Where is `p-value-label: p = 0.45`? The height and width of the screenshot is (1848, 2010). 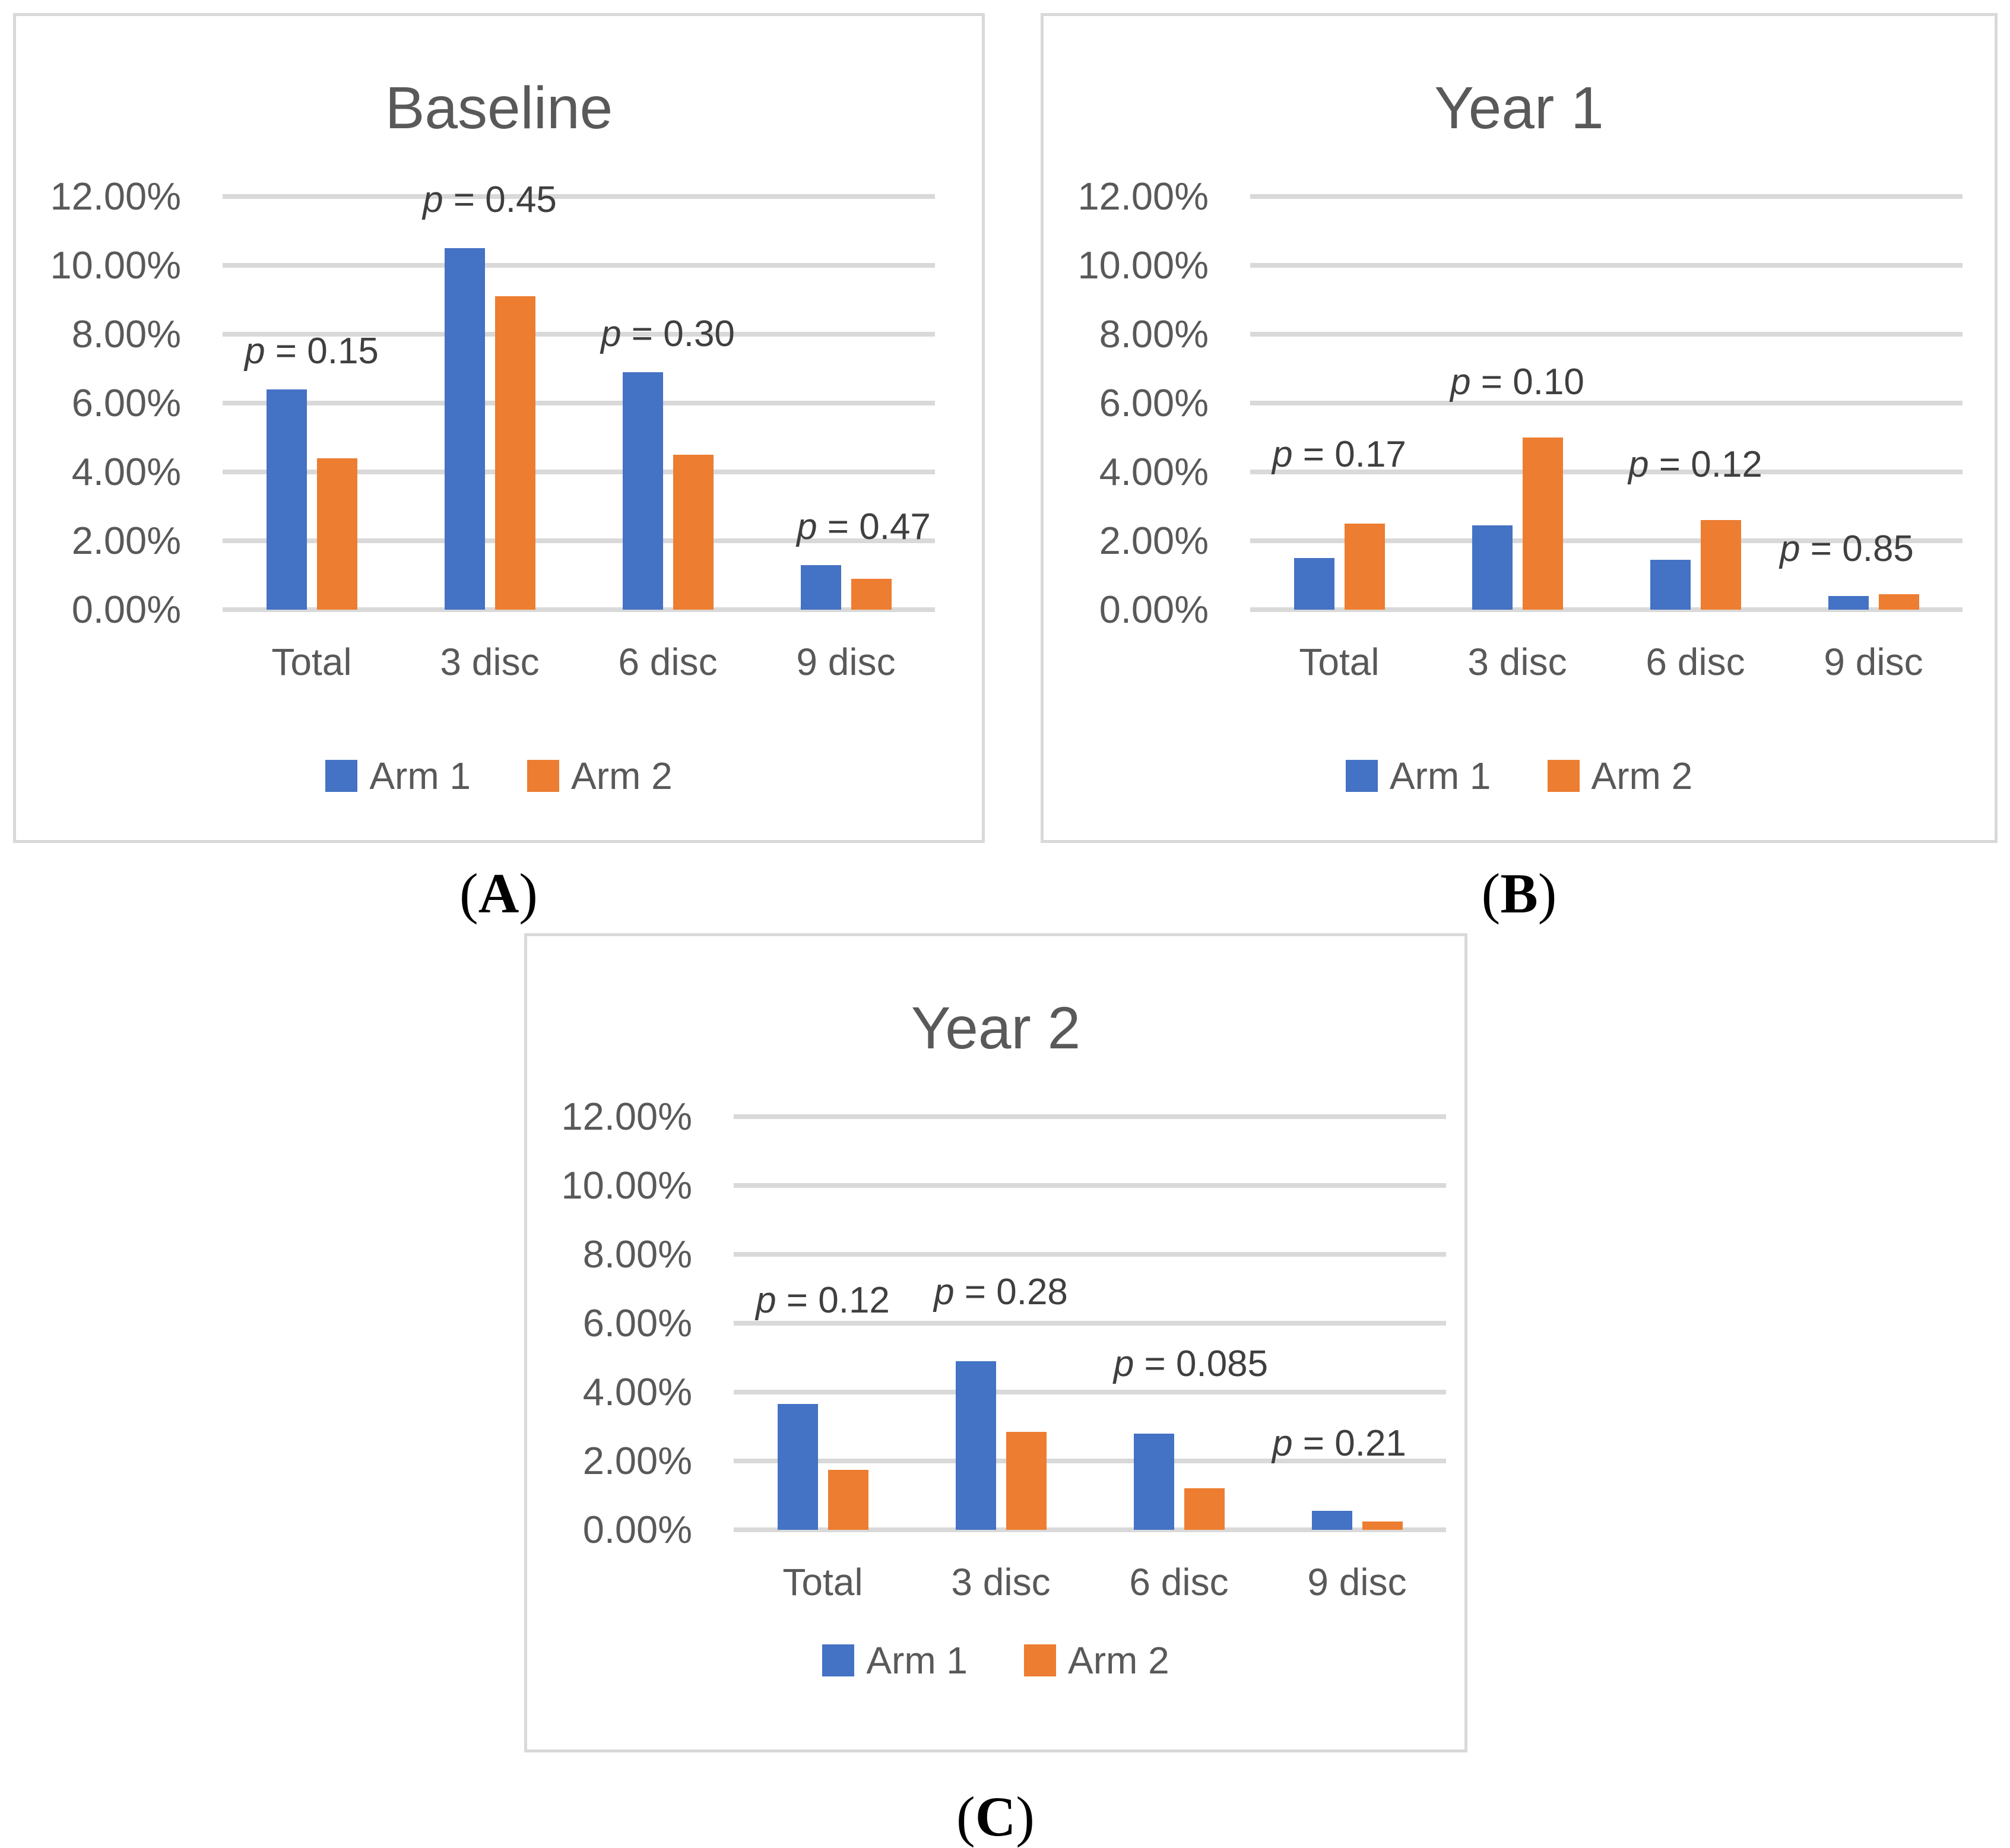
p-value-label: p = 0.45 is located at coordinates (490, 199).